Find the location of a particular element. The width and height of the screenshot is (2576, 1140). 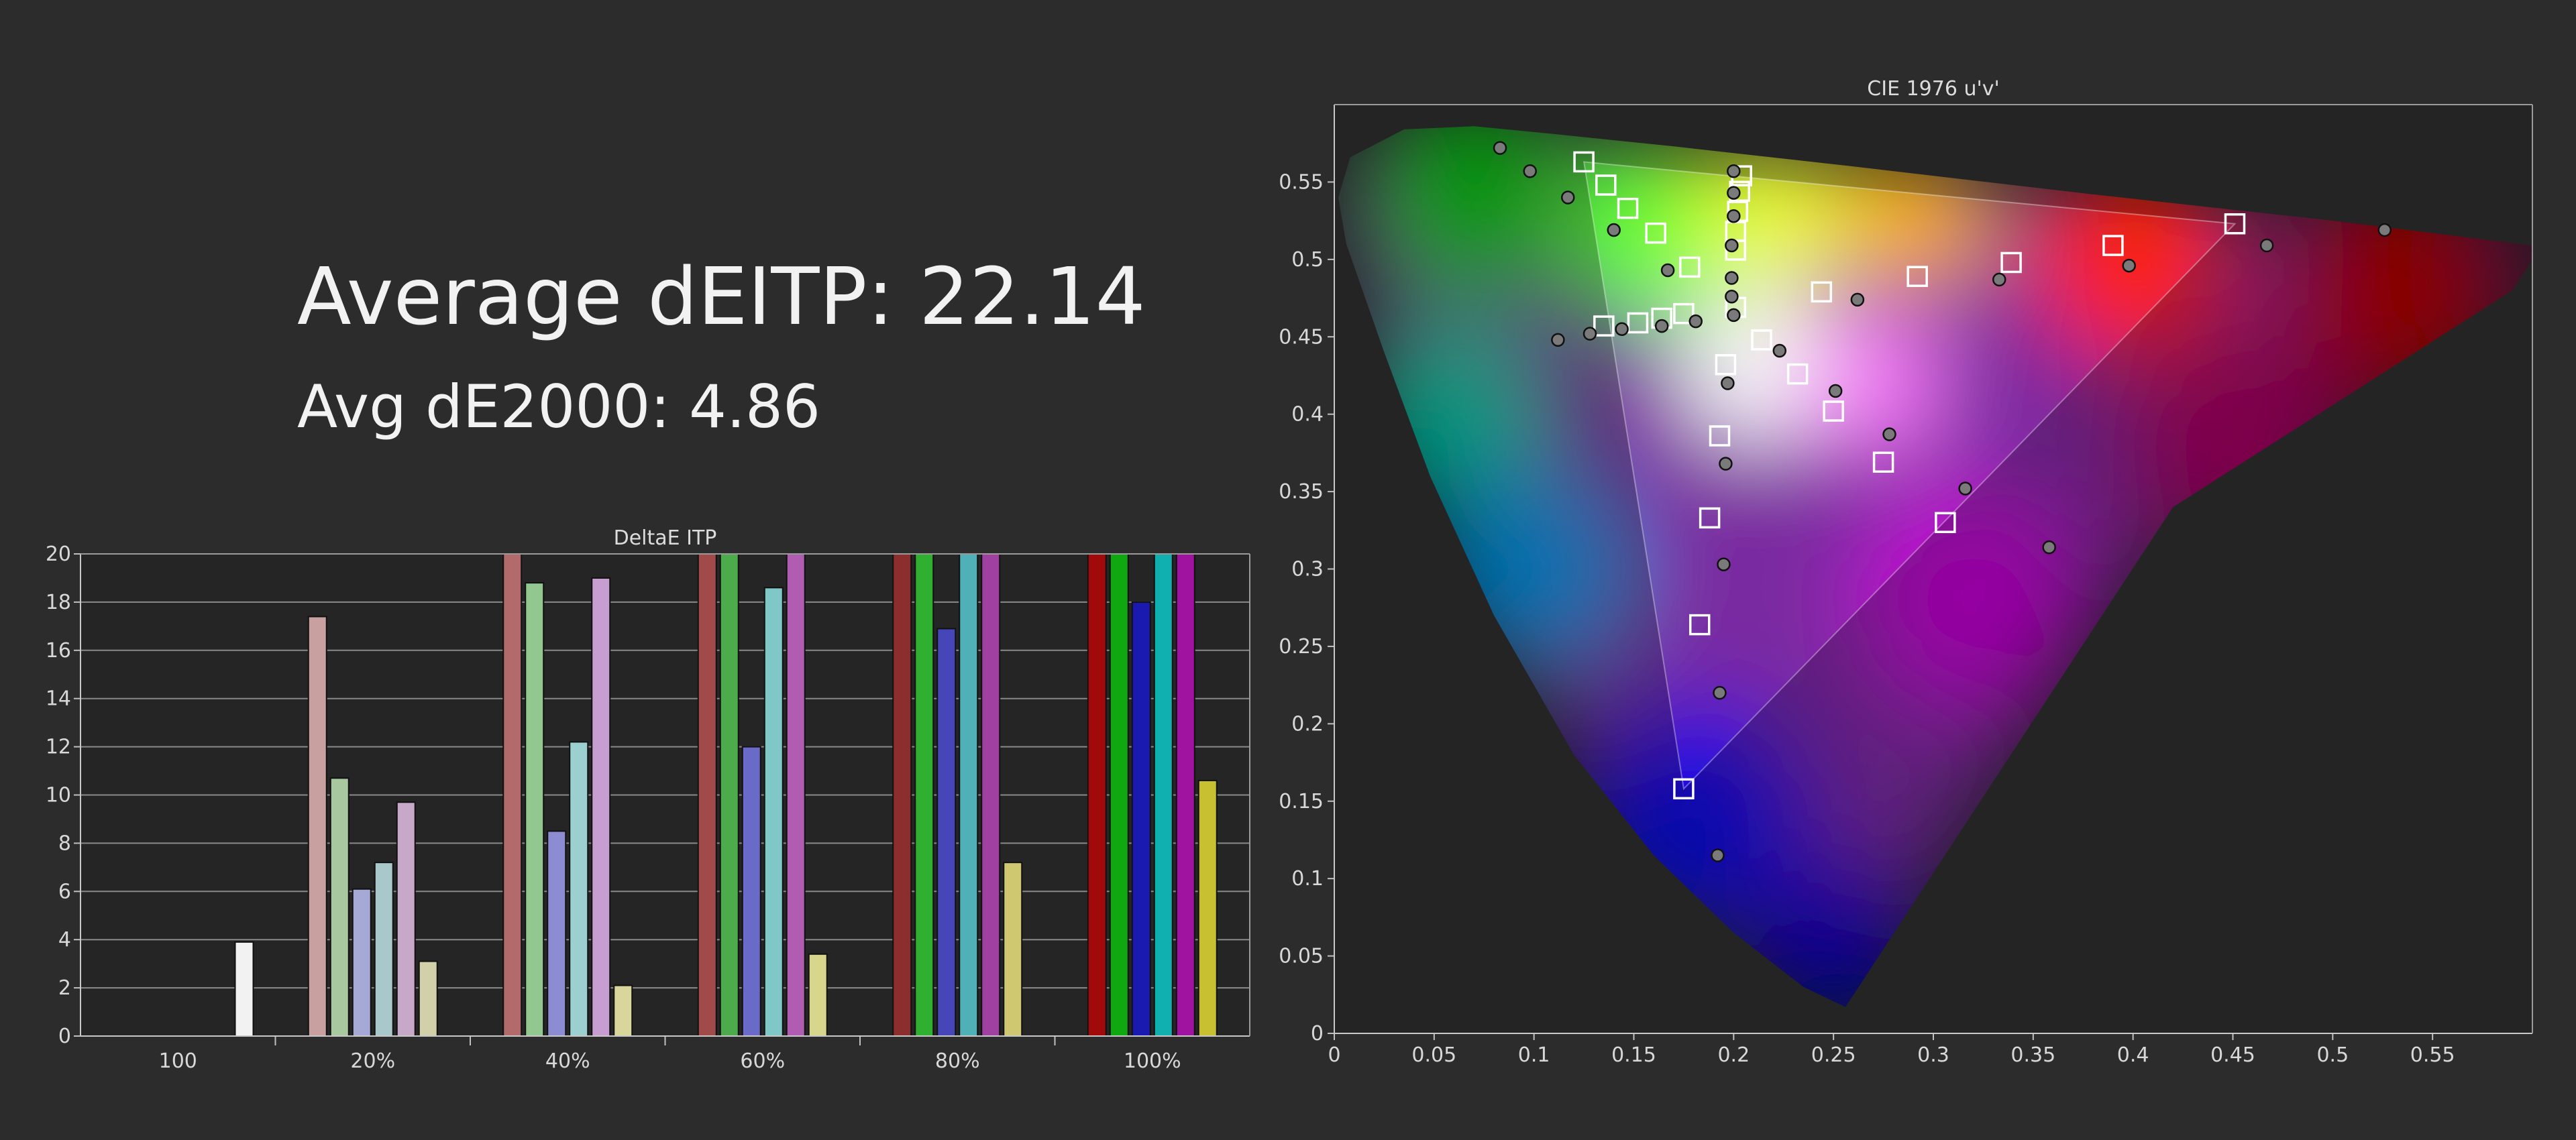

cie-y-tick-label: 0.45 is located at coordinates (1301, 337).